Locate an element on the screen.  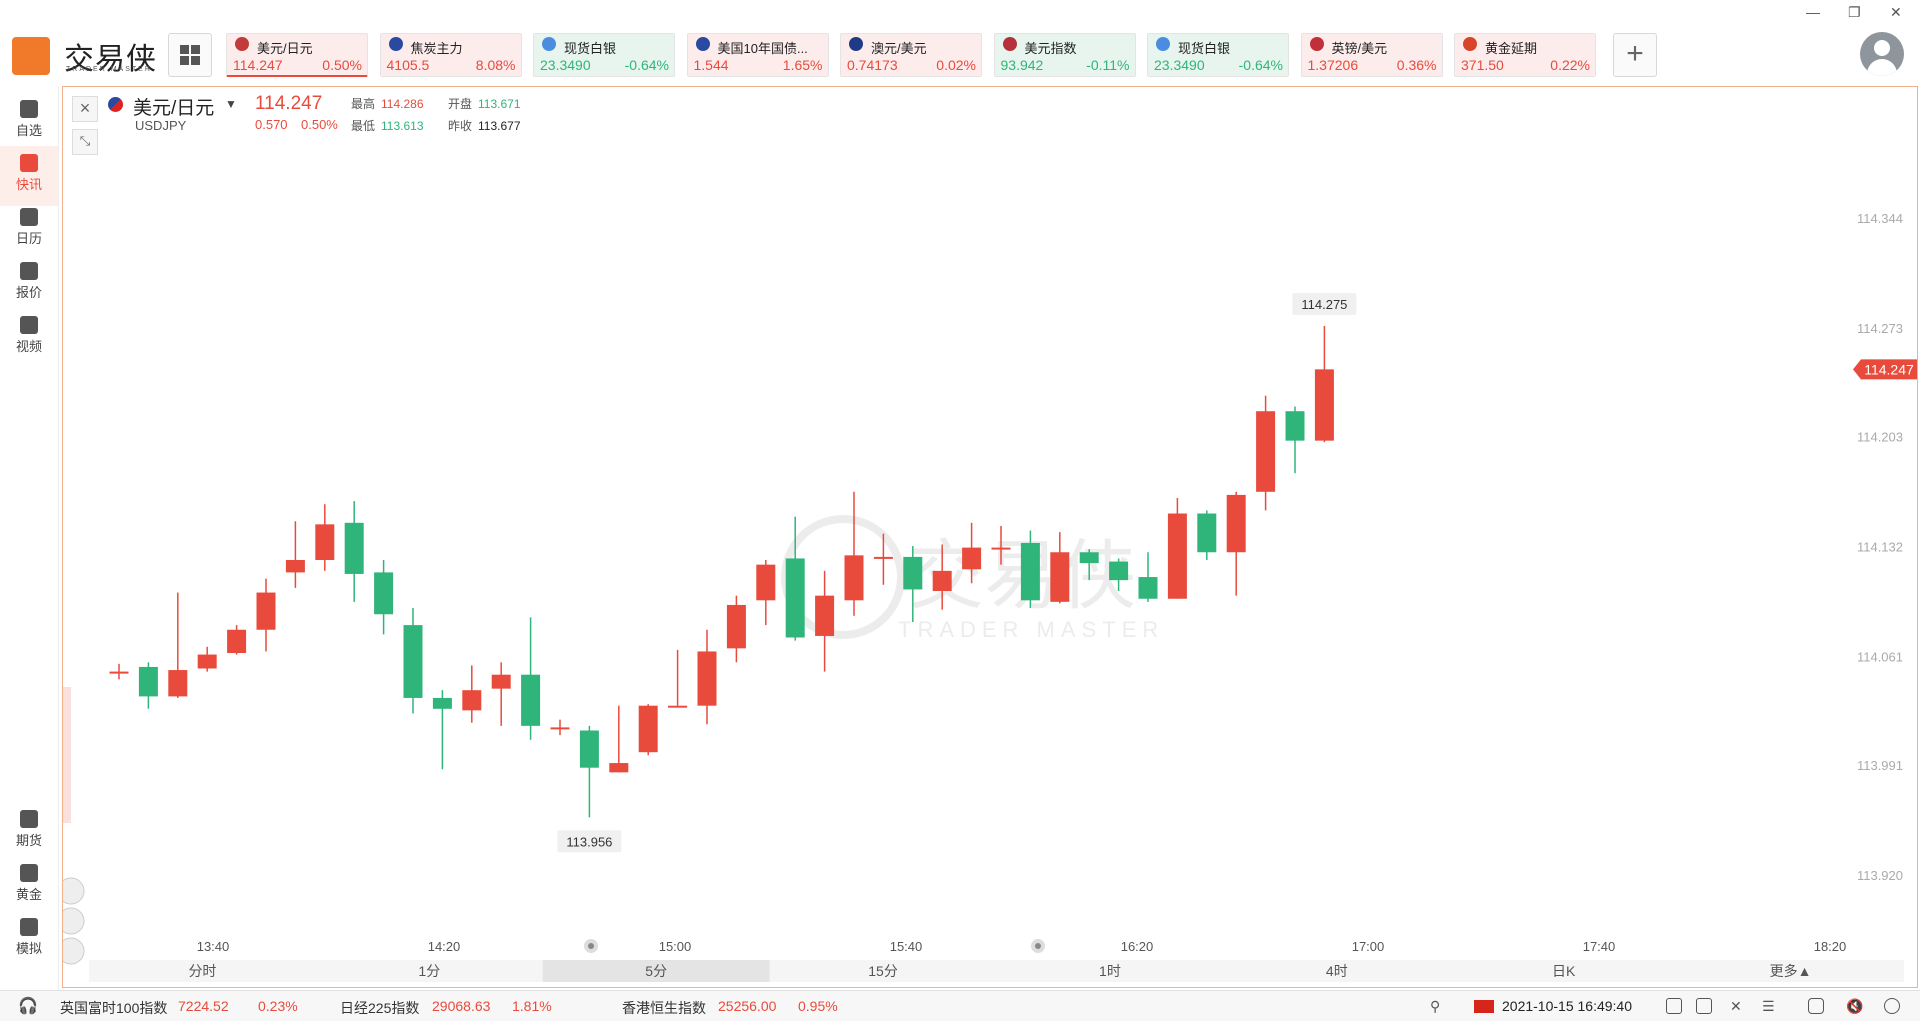
sidebar-item-news: 快讯 is located at coordinates (29, 176).